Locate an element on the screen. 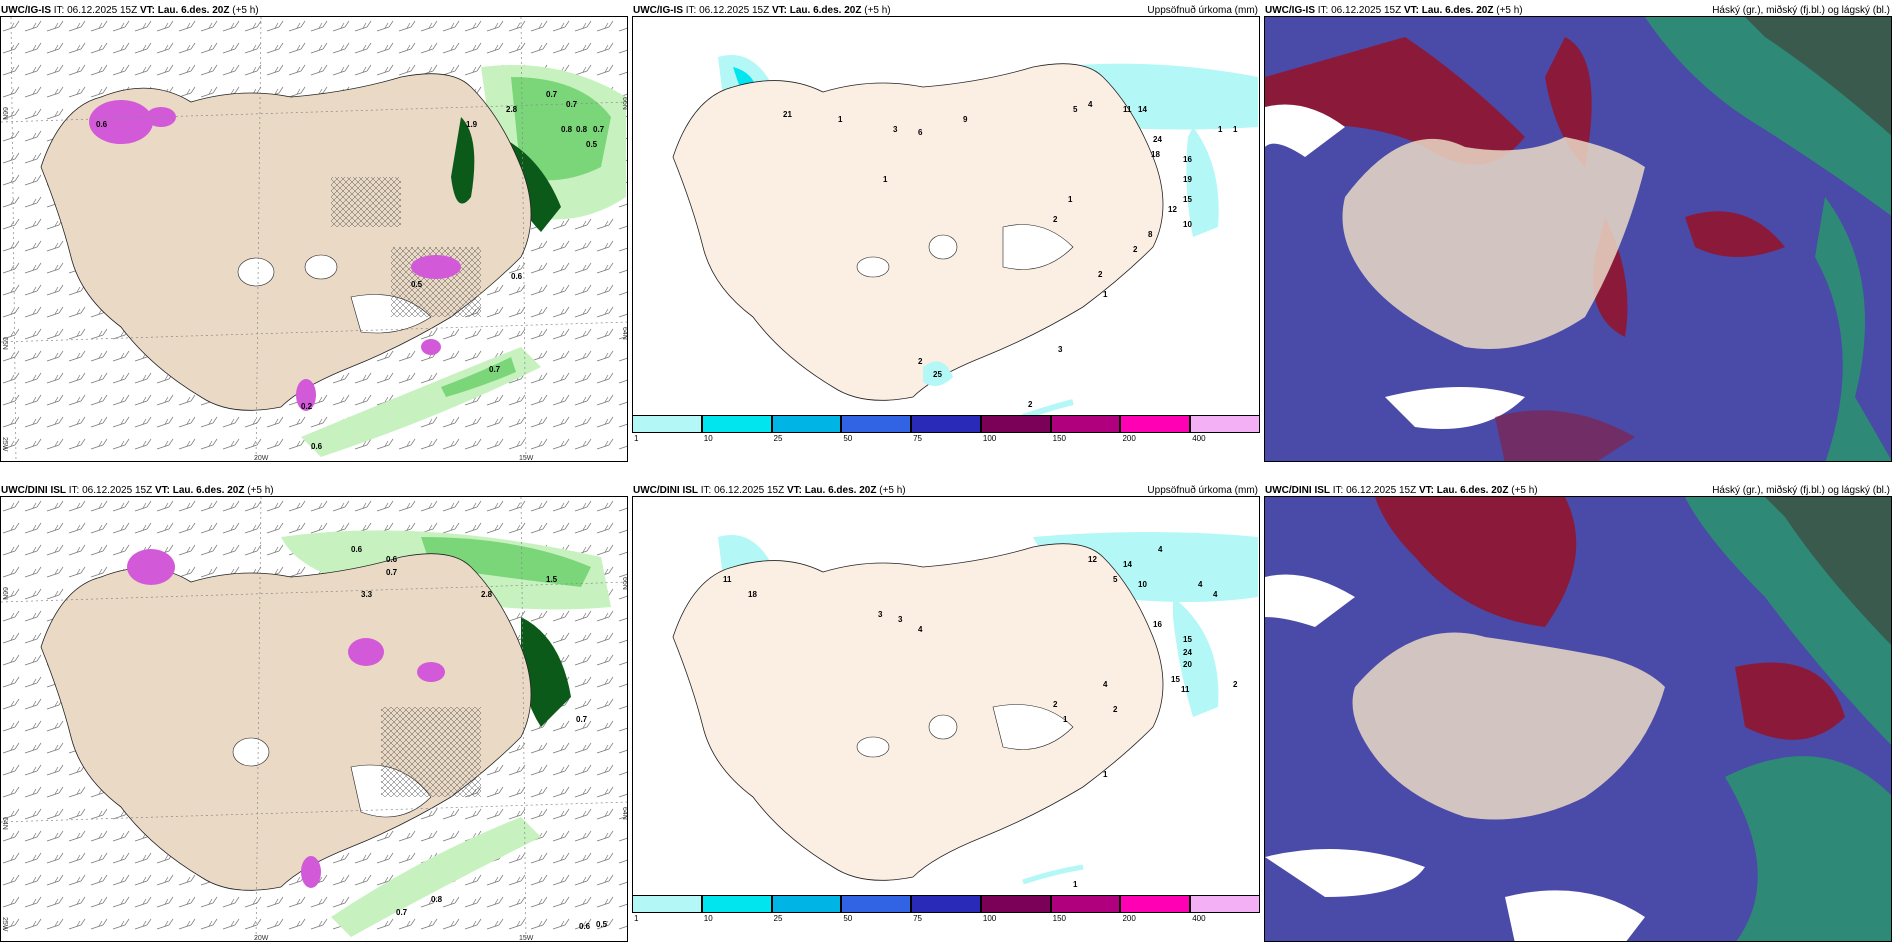 The width and height of the screenshot is (1900, 950). row1-colorbar: 1 10 25 50 75 100 150 200 400 is located at coordinates (946, 431).